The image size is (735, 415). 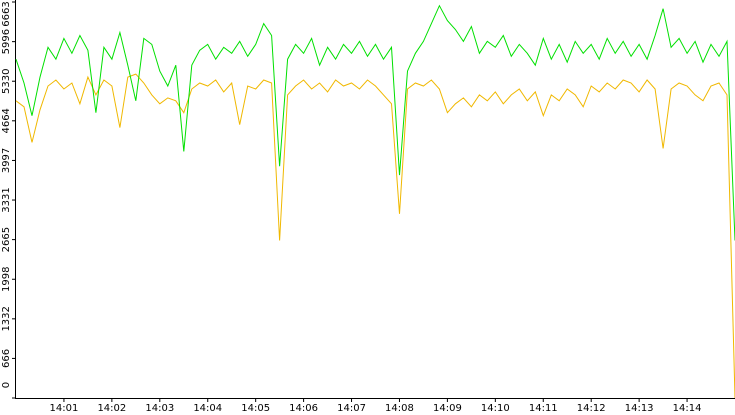 What do you see at coordinates (303, 408) in the screenshot?
I see `x-tick-label: 14:06` at bounding box center [303, 408].